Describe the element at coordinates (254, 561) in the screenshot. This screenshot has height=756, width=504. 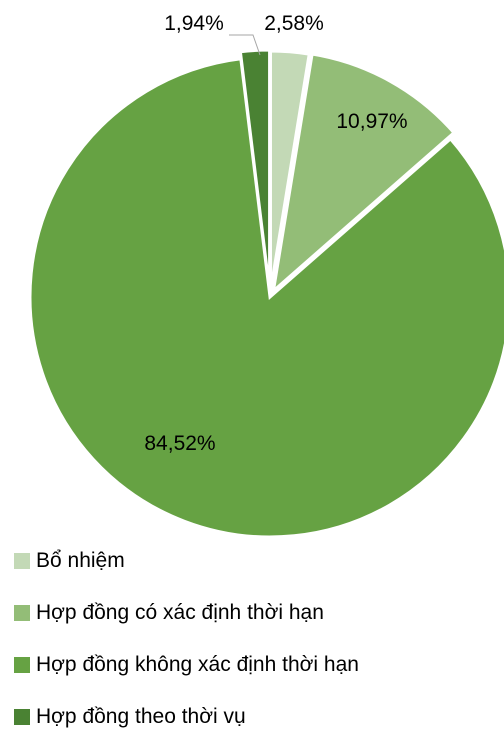
I see `legend-item-bo-nhiem: Bổ nhiệm` at that location.